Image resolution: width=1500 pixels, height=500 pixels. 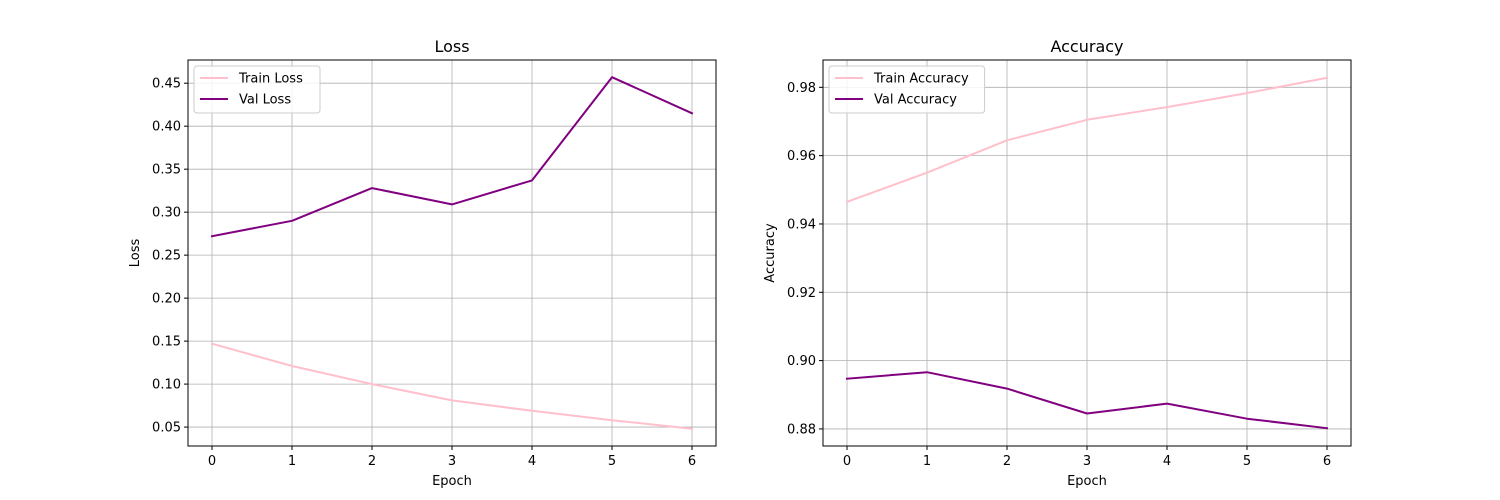 I want to click on legend-label: Val Loss, so click(x=265, y=100).